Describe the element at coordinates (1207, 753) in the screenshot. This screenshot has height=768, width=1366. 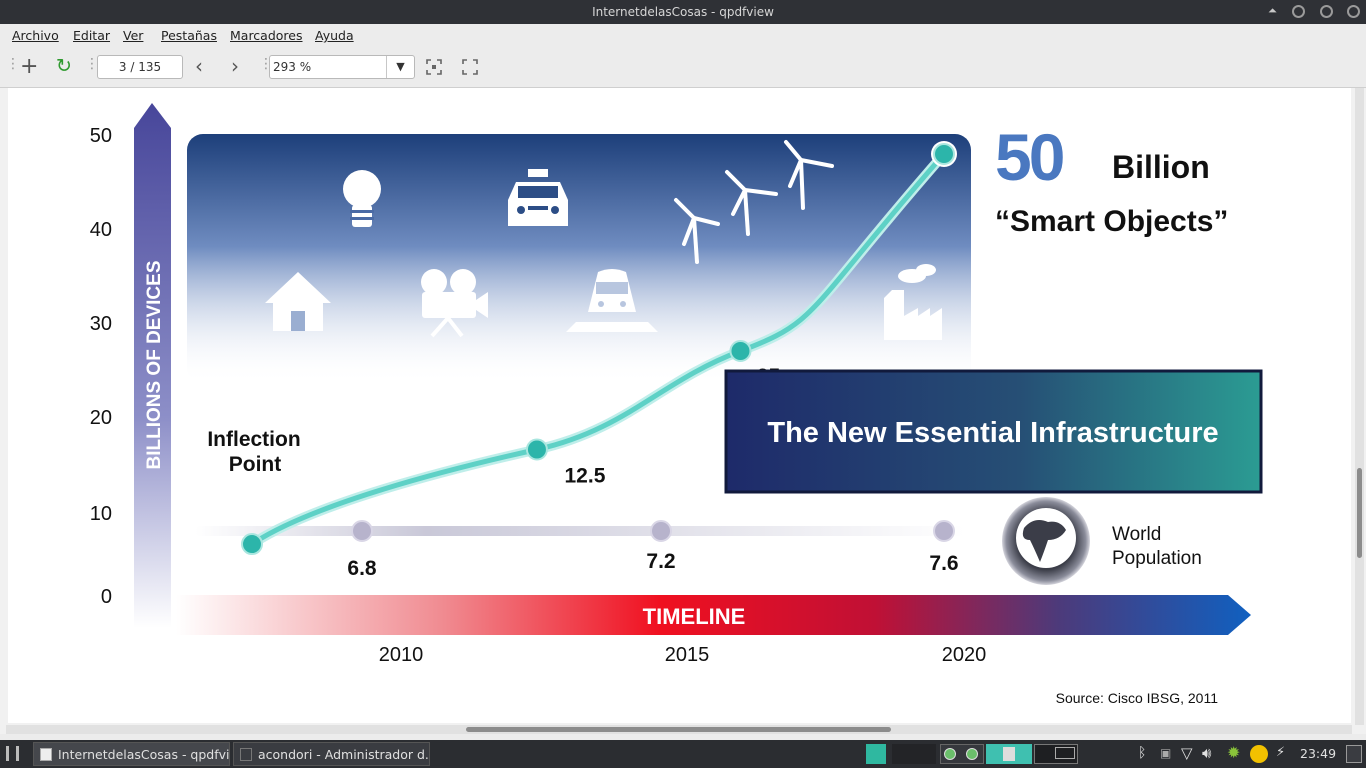
I see `volume-icon: 🔊︎` at that location.